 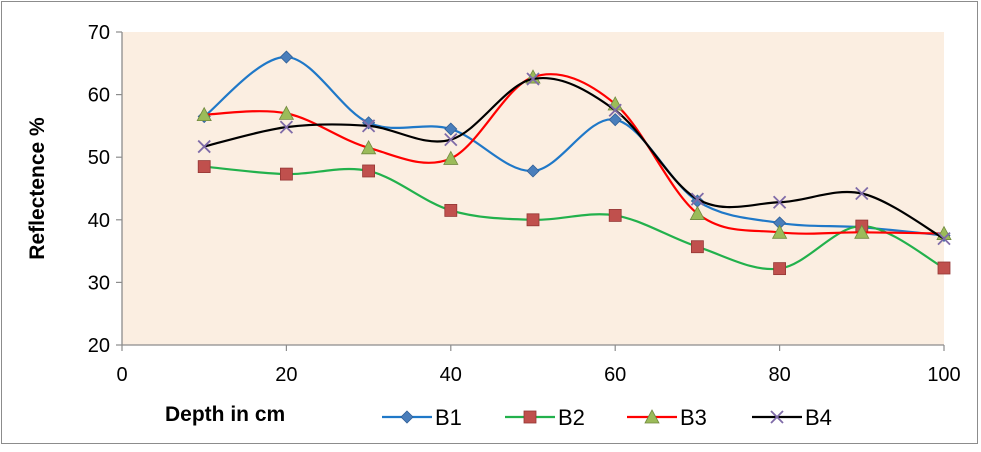 I want to click on x-axis-label: Depth in cm, so click(x=225, y=414).